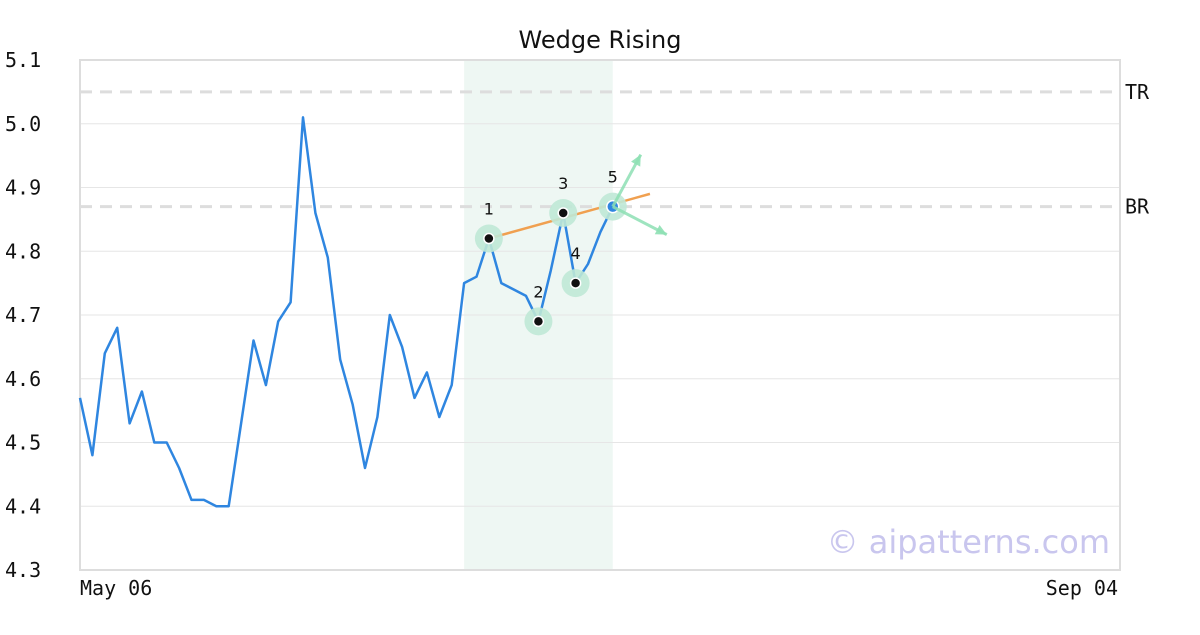 This screenshot has width=1200, height=635. What do you see at coordinates (660, 230) in the screenshot?
I see `projection-arrow-down-head` at bounding box center [660, 230].